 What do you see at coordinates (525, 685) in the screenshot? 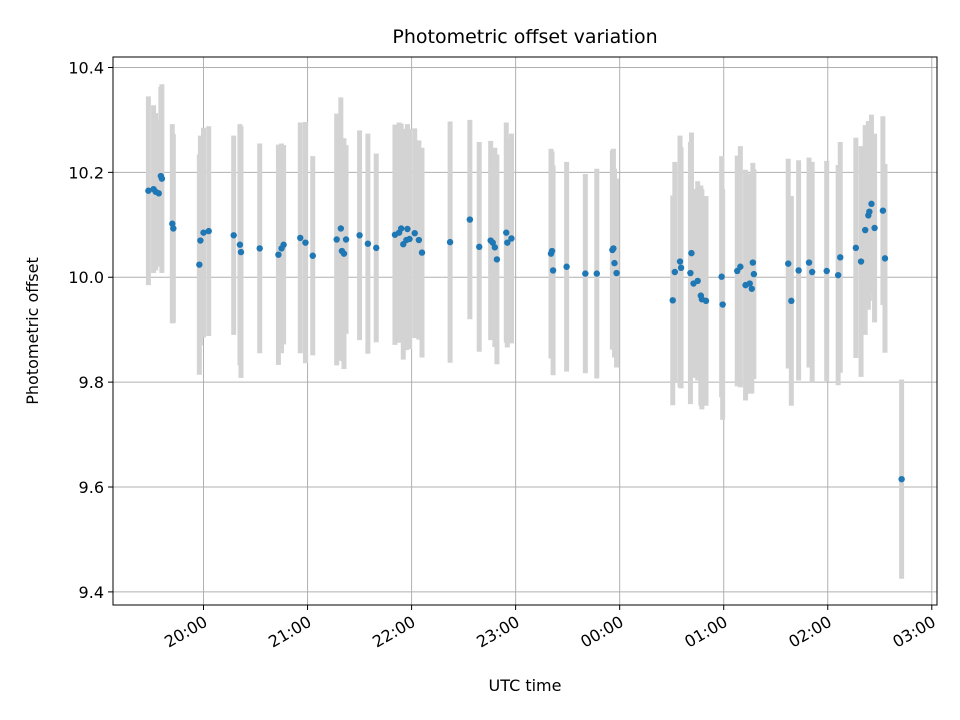
I see `x-axis-label: UTC time` at bounding box center [525, 685].